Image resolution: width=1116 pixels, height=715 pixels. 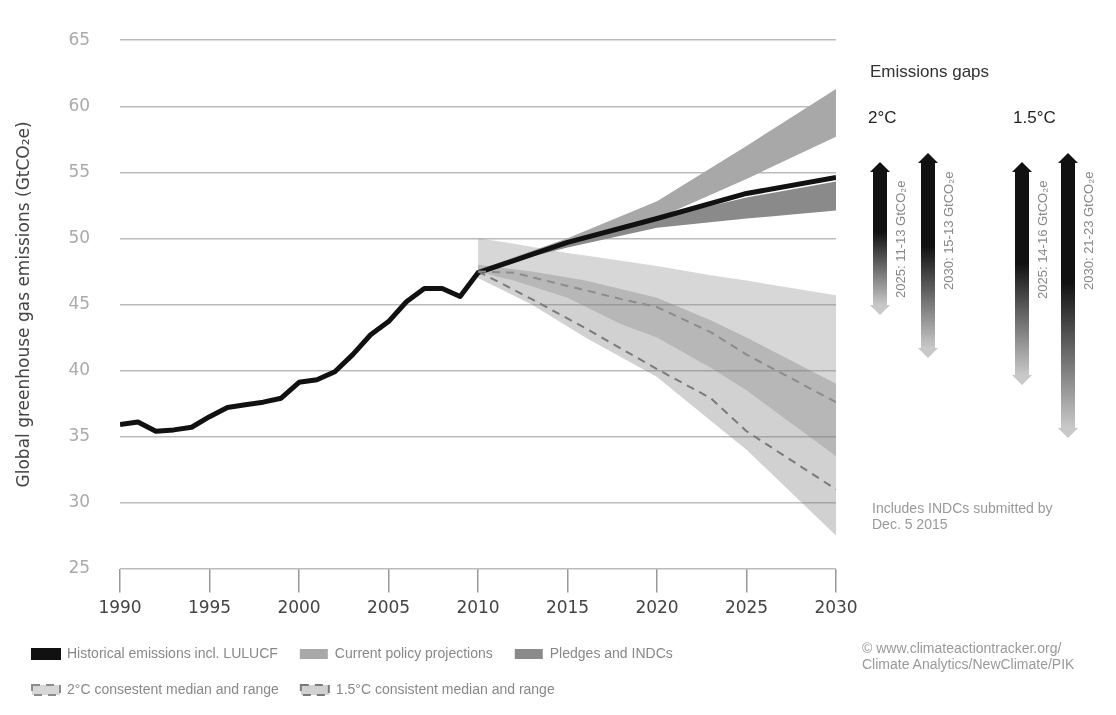 What do you see at coordinates (413, 652) in the screenshot?
I see `legend-label: Current policy projections` at bounding box center [413, 652].